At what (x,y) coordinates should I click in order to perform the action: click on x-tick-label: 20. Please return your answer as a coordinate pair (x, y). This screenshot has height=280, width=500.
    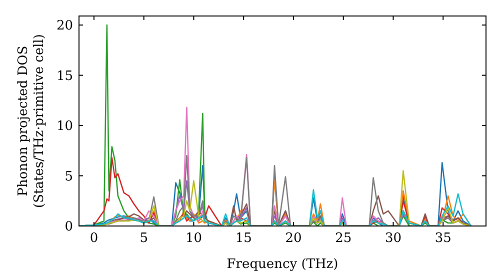
    Looking at the image, I should click on (293, 238).